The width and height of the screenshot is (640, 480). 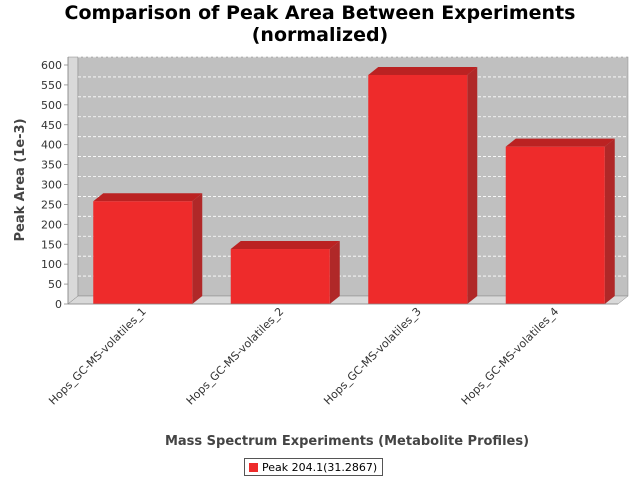 I want to click on y-tick-label: 500, so click(x=51, y=105).